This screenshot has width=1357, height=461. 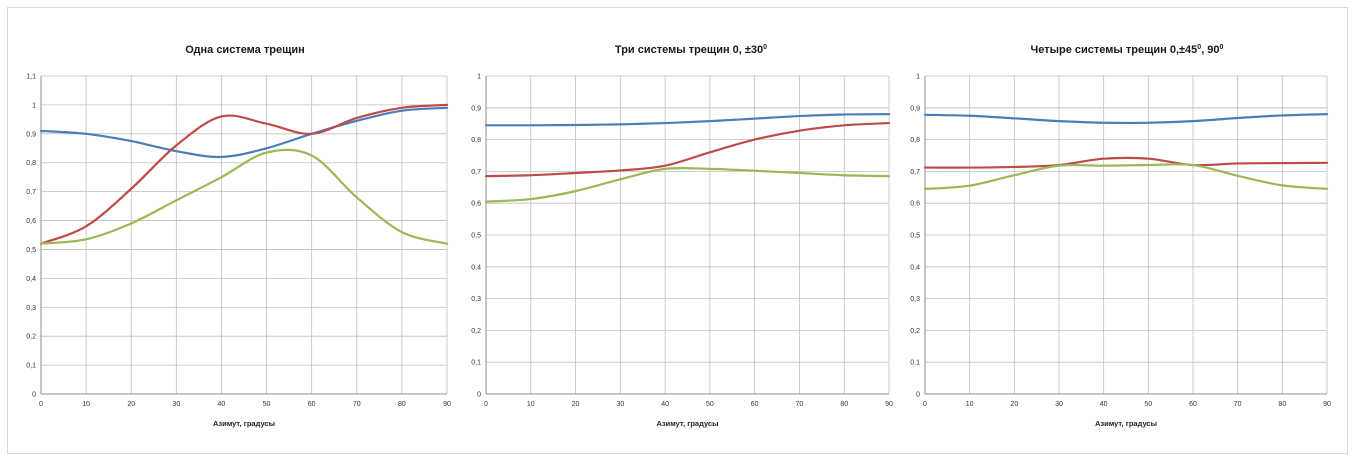 What do you see at coordinates (1127, 50) in the screenshot?
I see `chart-title: Четыре системы трещин 0,±450, 900` at bounding box center [1127, 50].